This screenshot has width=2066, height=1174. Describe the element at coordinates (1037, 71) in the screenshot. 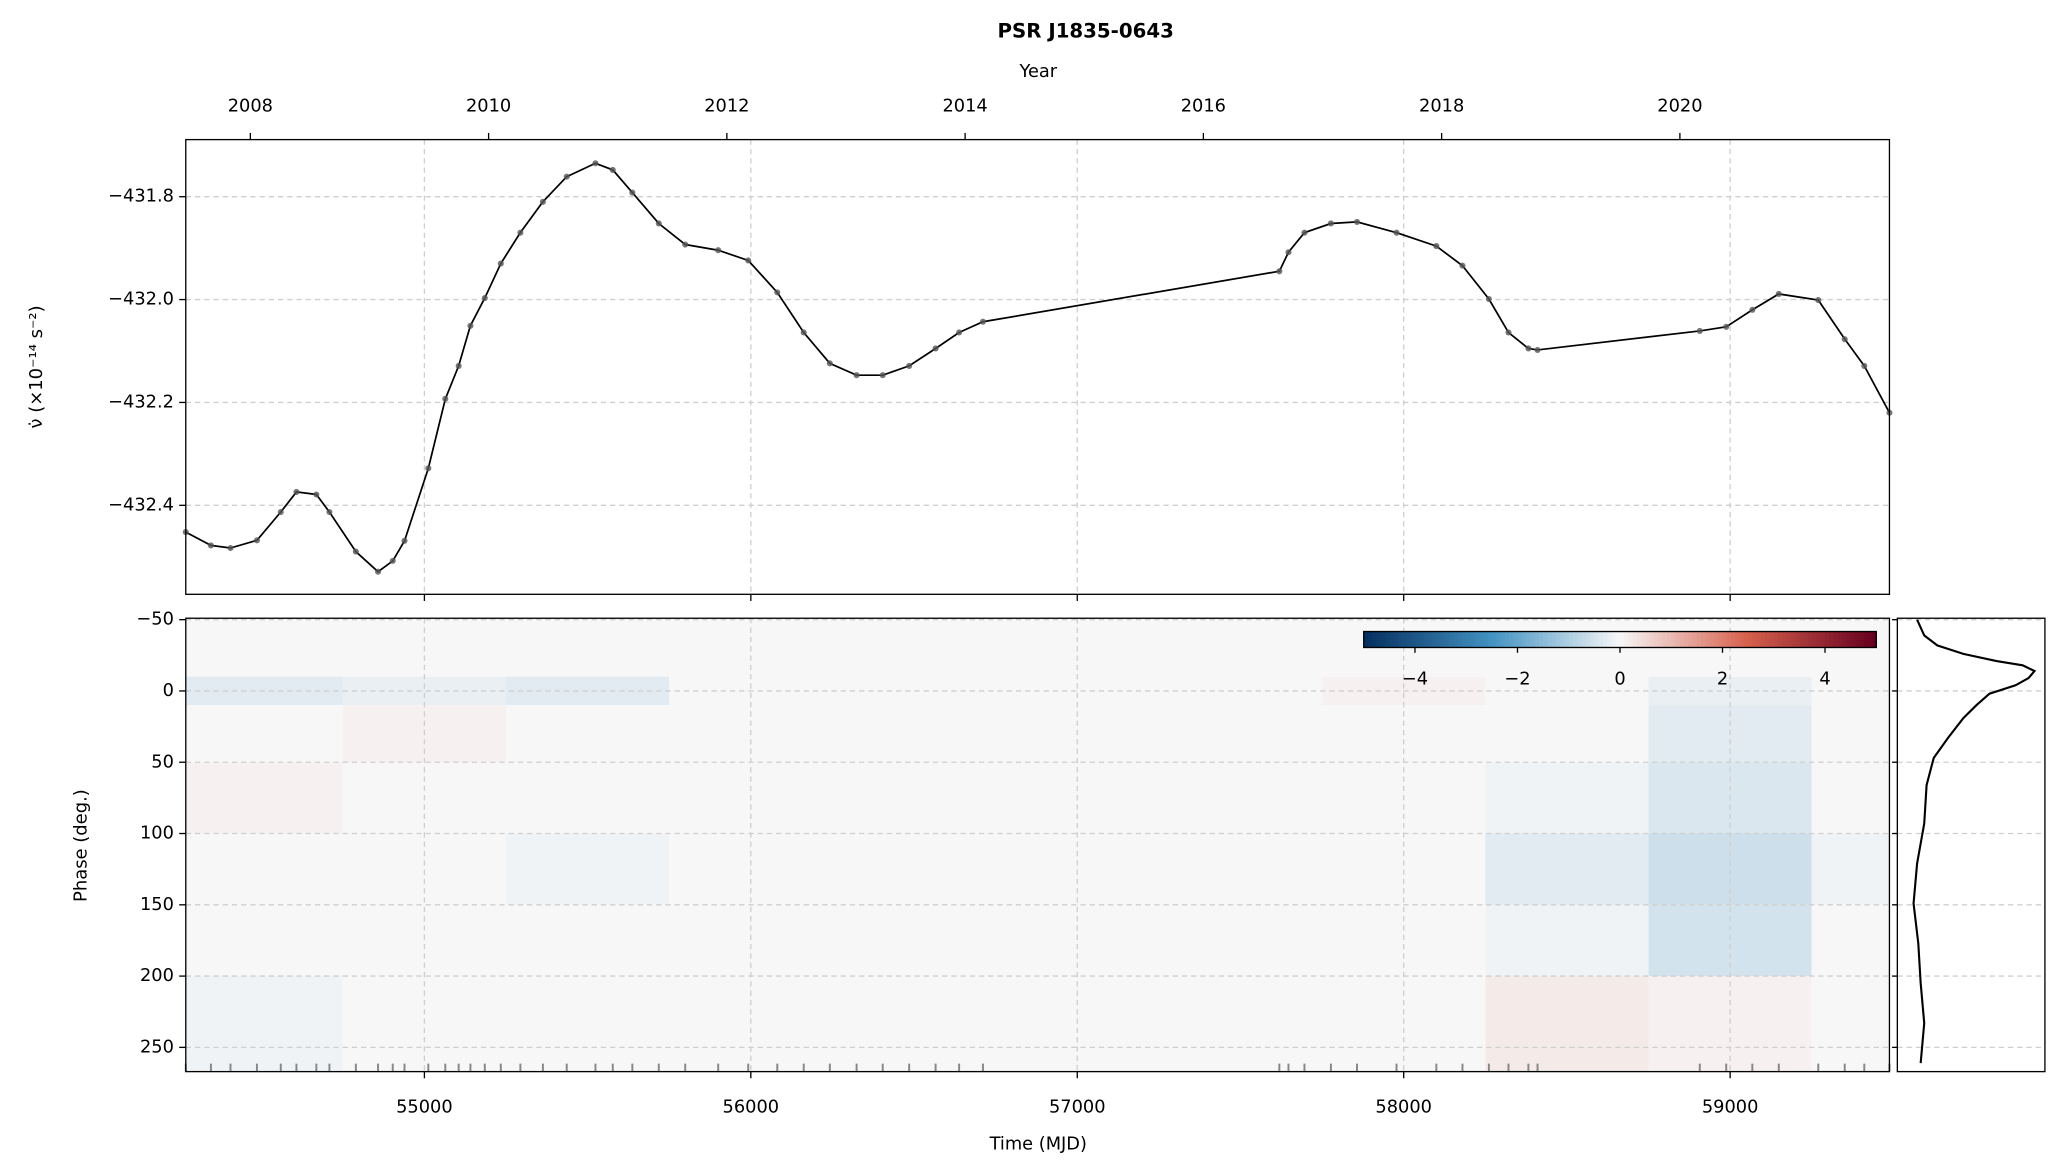

I see `x2-axis-label: Year` at that location.